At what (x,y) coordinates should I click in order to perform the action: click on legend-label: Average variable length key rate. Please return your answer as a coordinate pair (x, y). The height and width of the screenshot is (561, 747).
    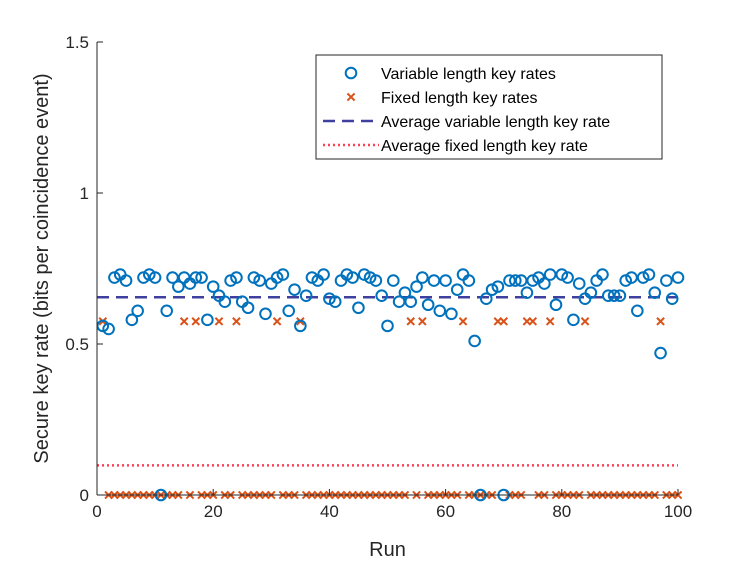
    Looking at the image, I should click on (495, 122).